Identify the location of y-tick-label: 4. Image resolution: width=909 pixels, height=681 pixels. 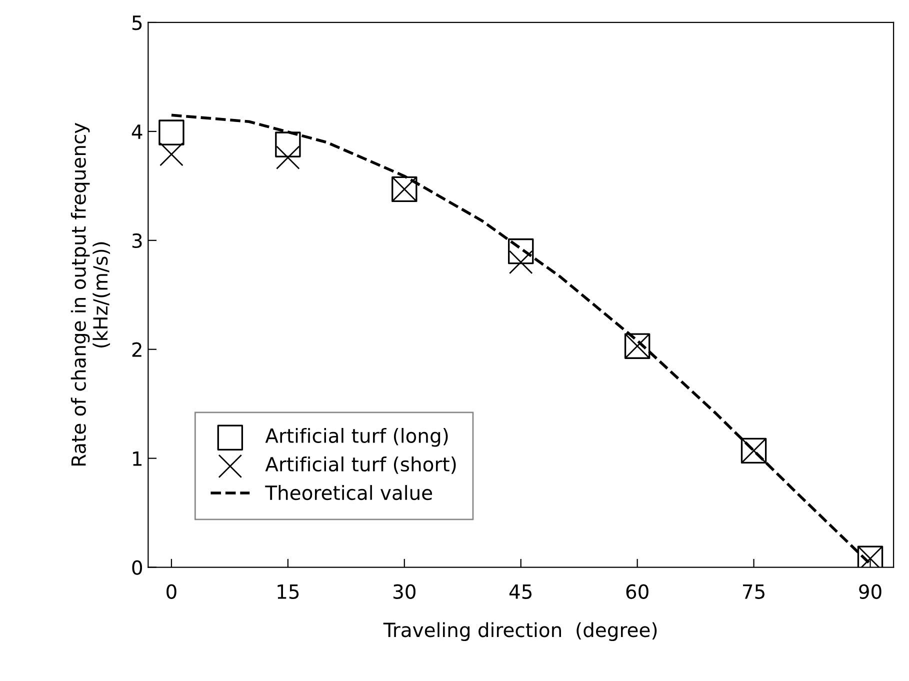
(137, 131).